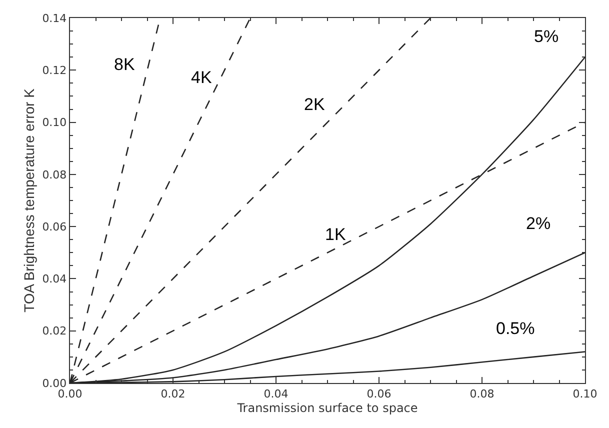 This screenshot has width=609, height=428. Describe the element at coordinates (173, 393) in the screenshot. I see `x-tick-label: 0.02` at that location.